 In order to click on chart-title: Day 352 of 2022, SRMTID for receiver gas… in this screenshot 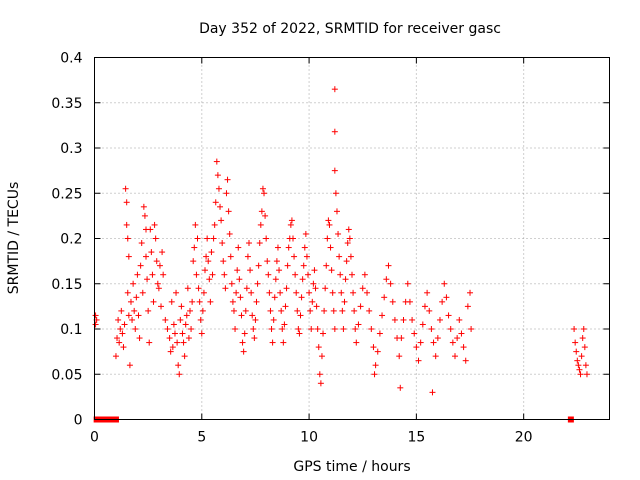, I will do `click(350, 29)`.